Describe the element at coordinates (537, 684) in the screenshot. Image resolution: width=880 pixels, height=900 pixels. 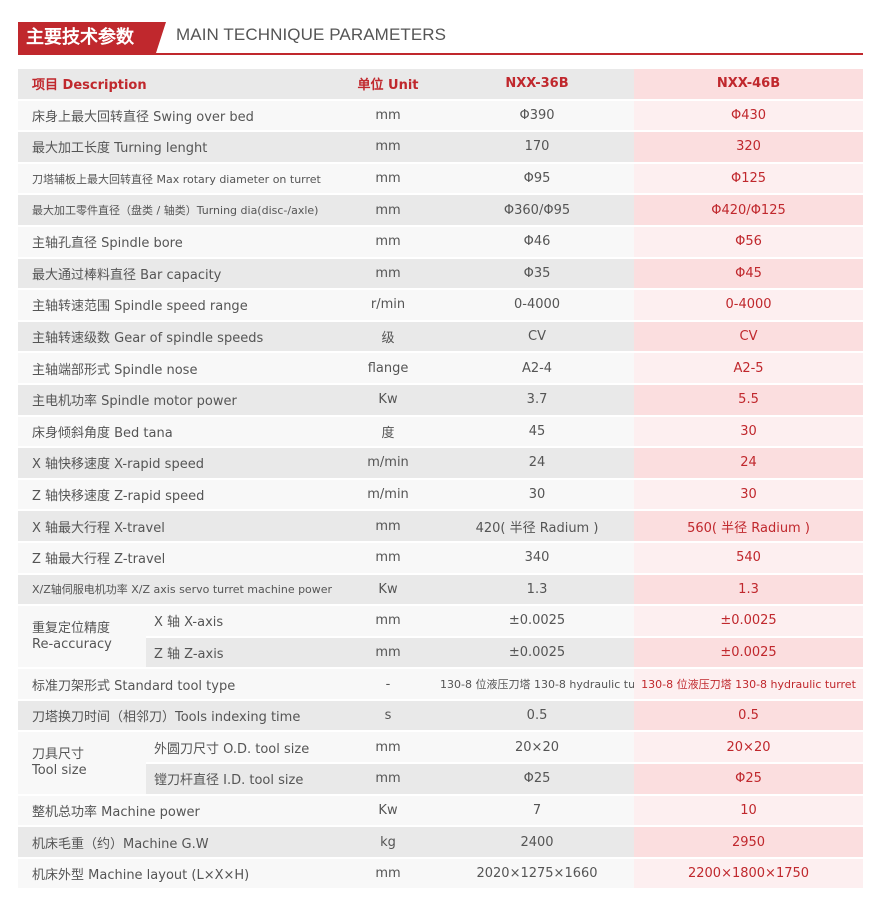
I see `row-value-nxx36b: 130-8 位液压刀塔 130-8 hydraulic turret` at that location.